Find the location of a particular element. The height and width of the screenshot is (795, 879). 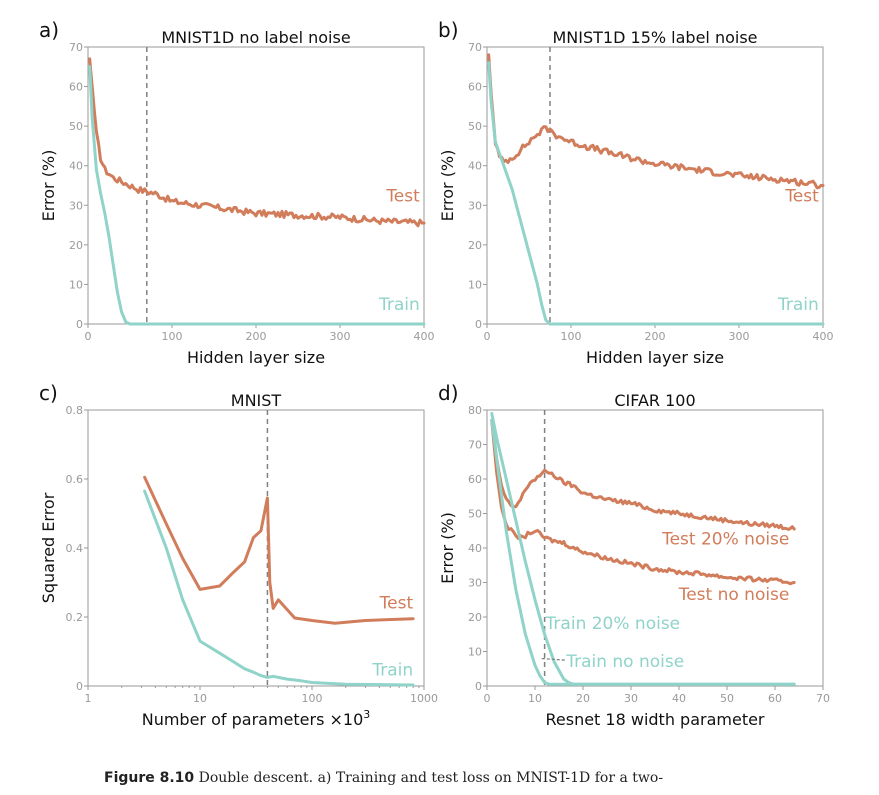

series-test-no-noise is located at coordinates (643, 502).